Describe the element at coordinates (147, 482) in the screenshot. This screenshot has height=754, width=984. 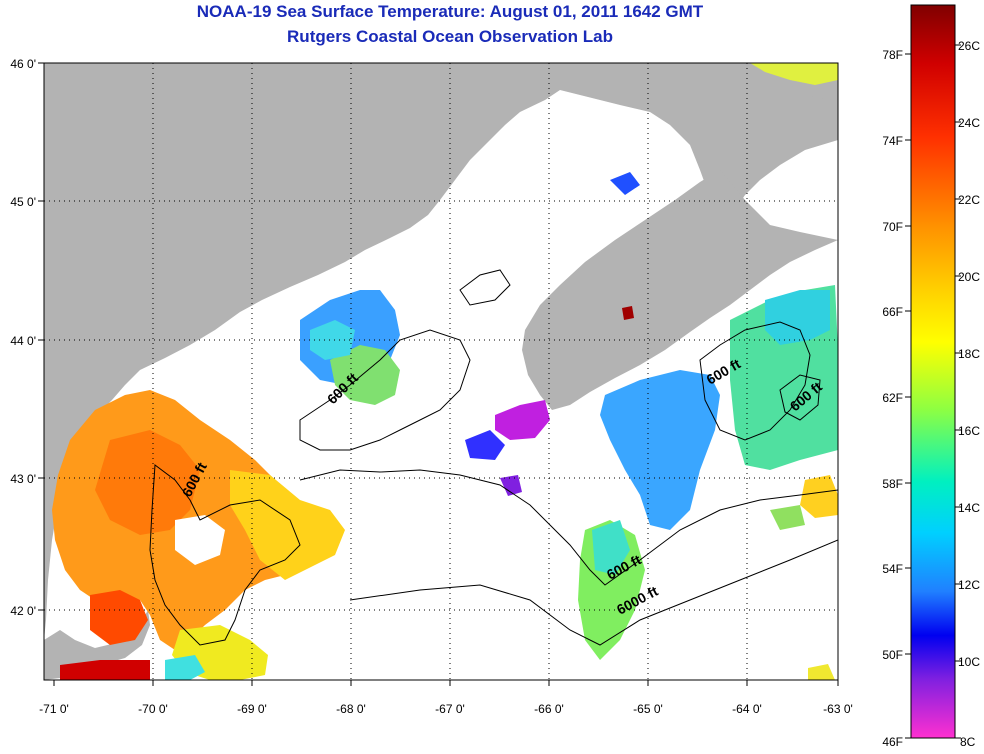
I see `sst-patch-gulf-hot` at that location.